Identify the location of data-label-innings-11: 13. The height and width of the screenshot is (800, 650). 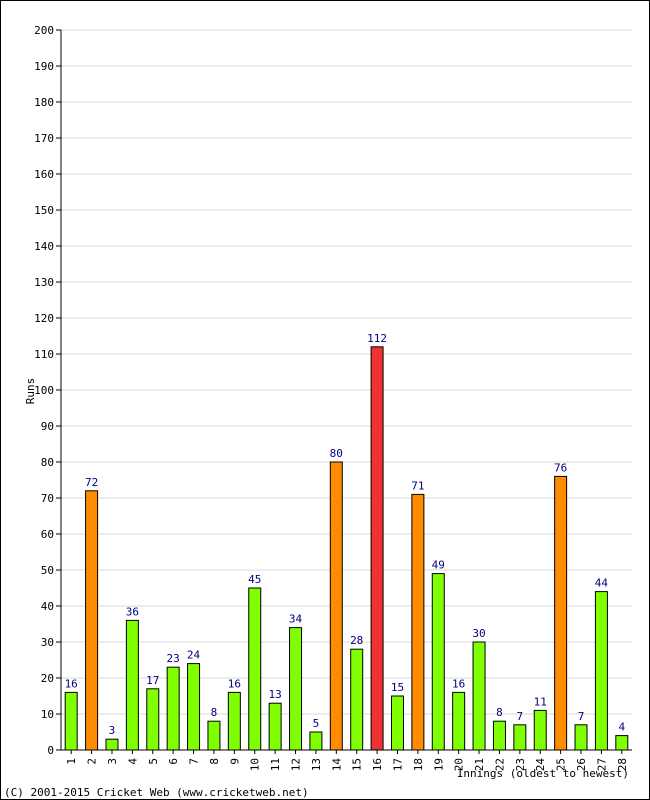
(275, 694).